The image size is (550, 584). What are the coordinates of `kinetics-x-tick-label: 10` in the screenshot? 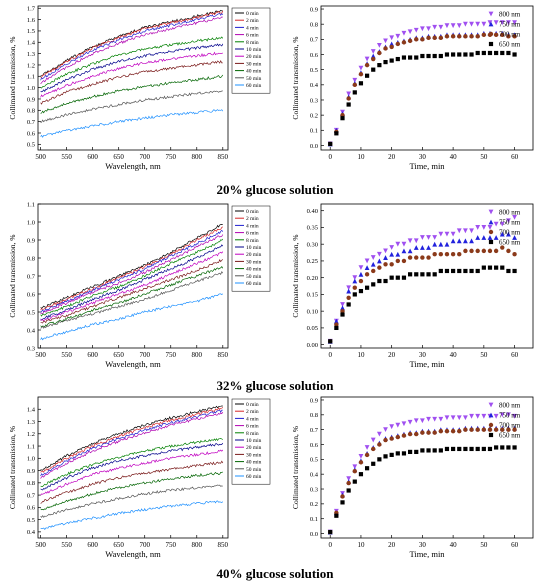 It's located at (361, 157).